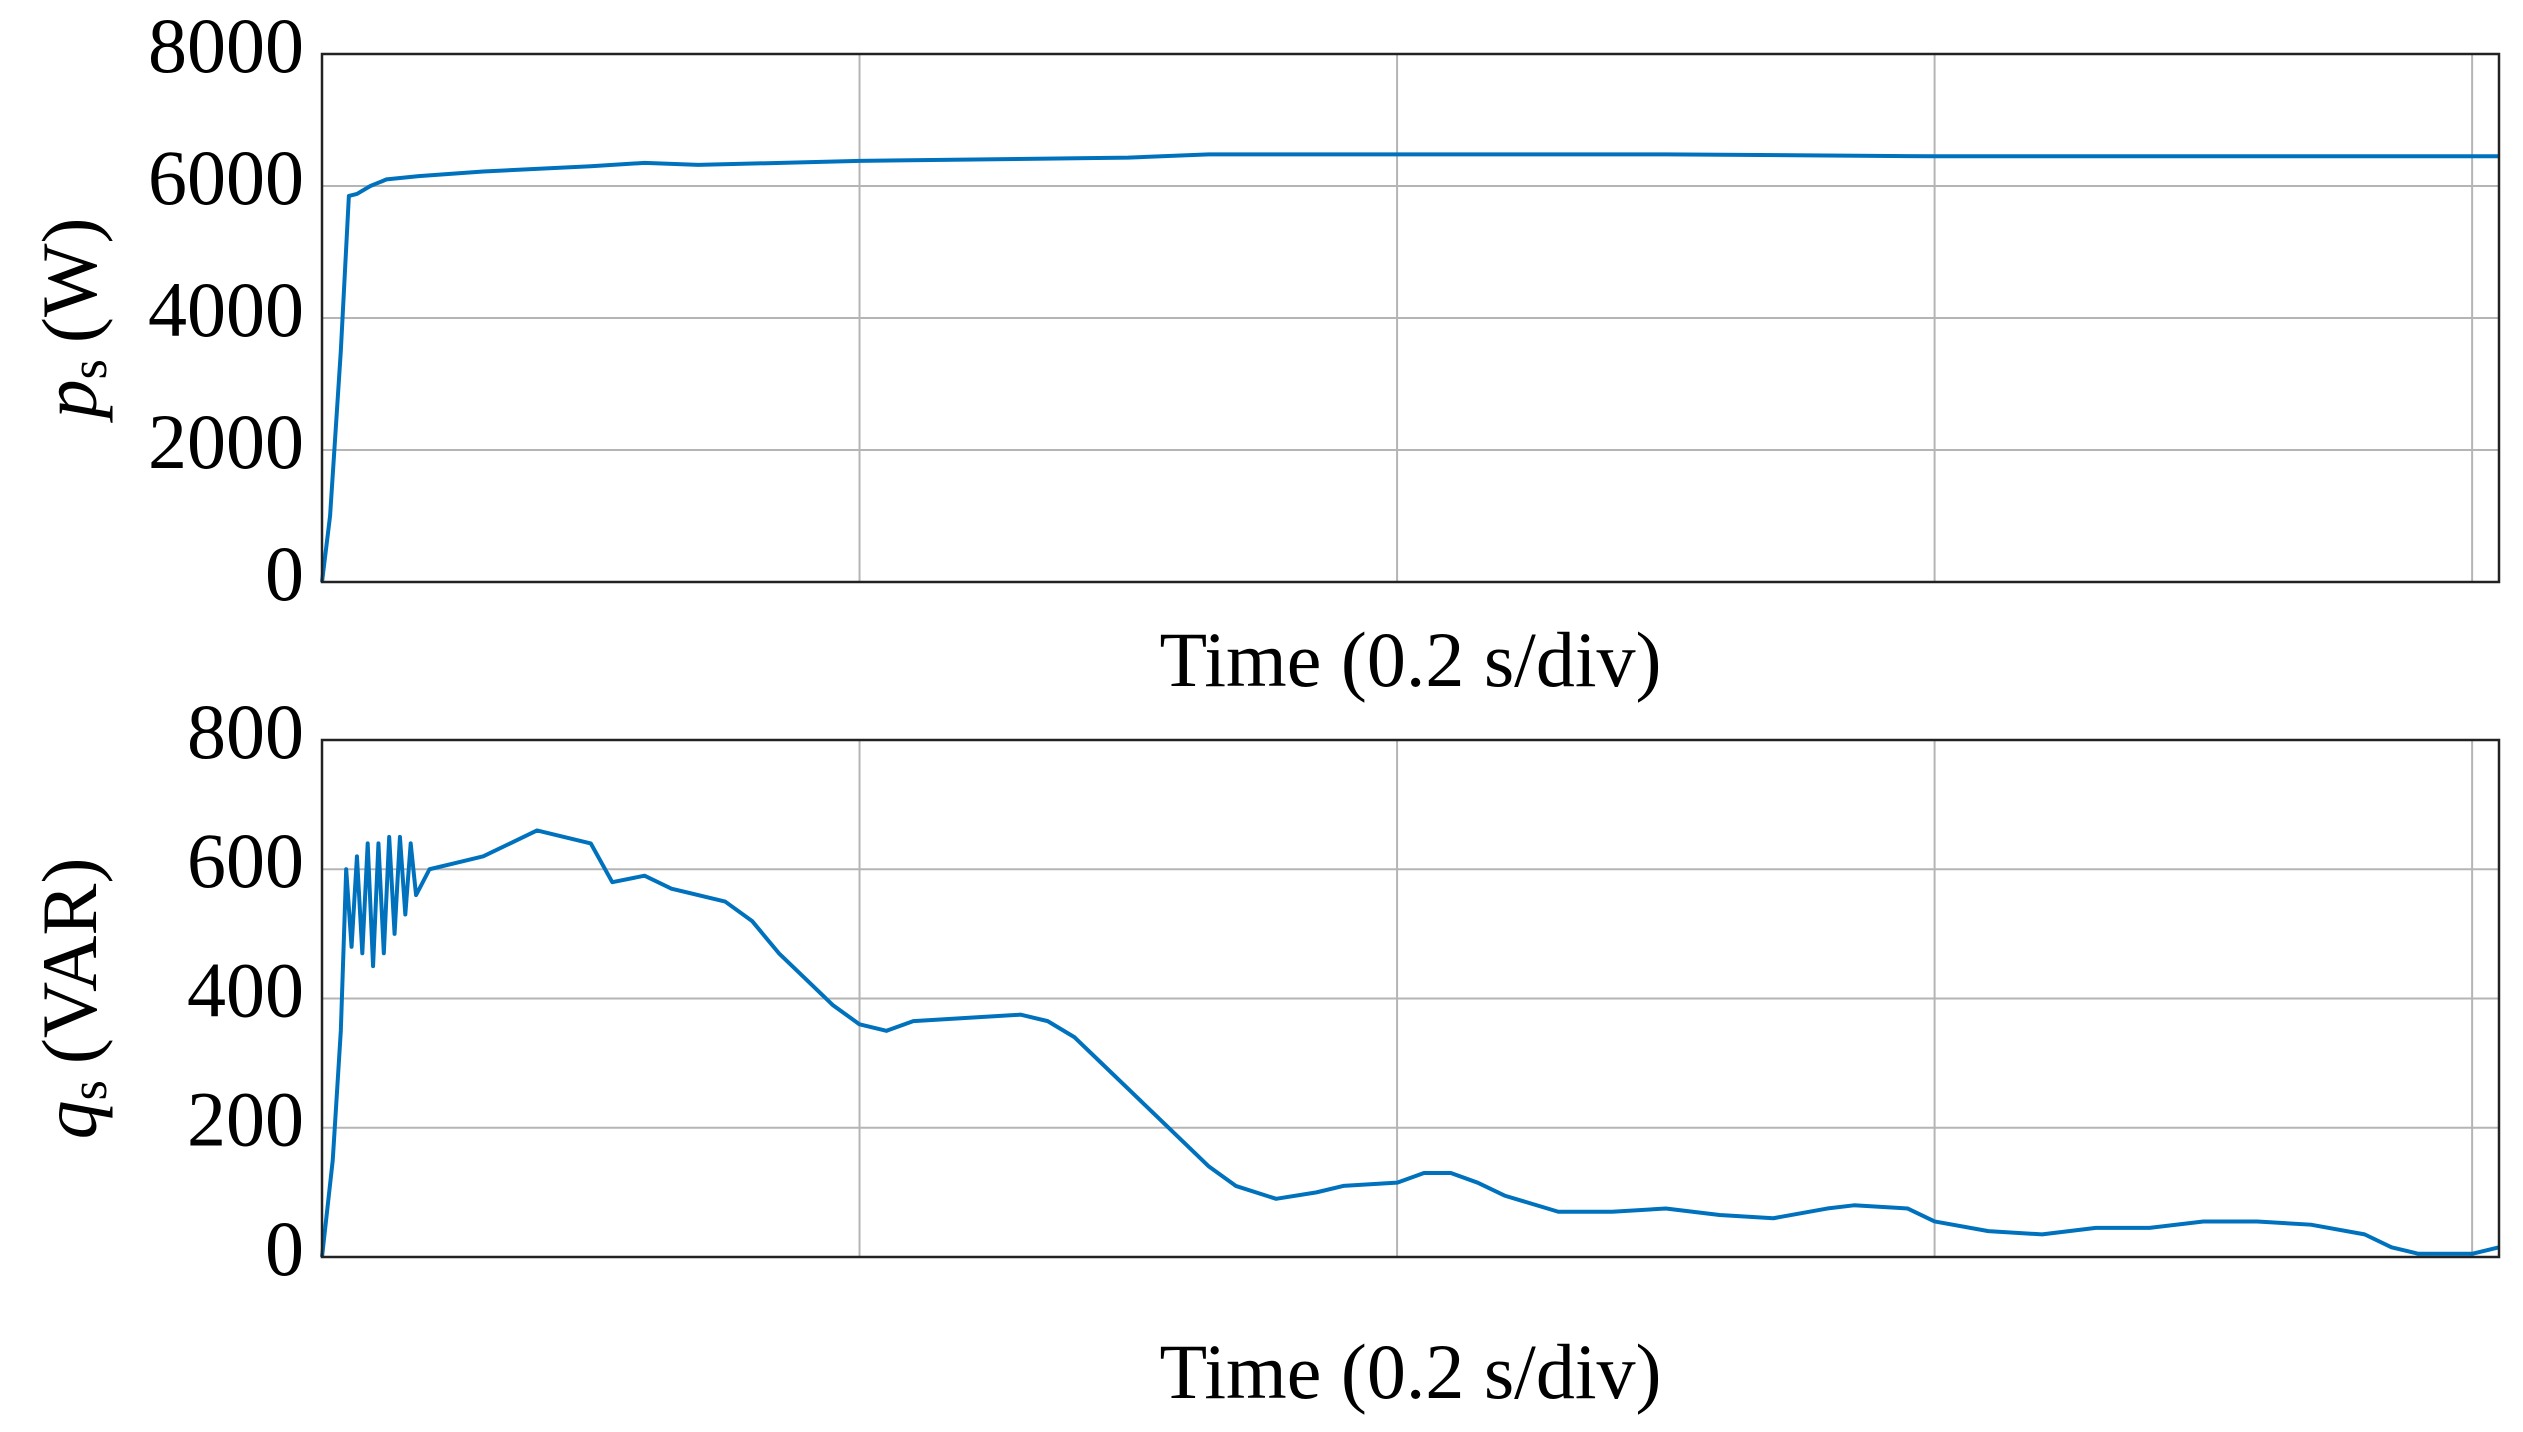  Describe the element at coordinates (69, 1119) in the screenshot. I see `y-label-var: q` at that location.